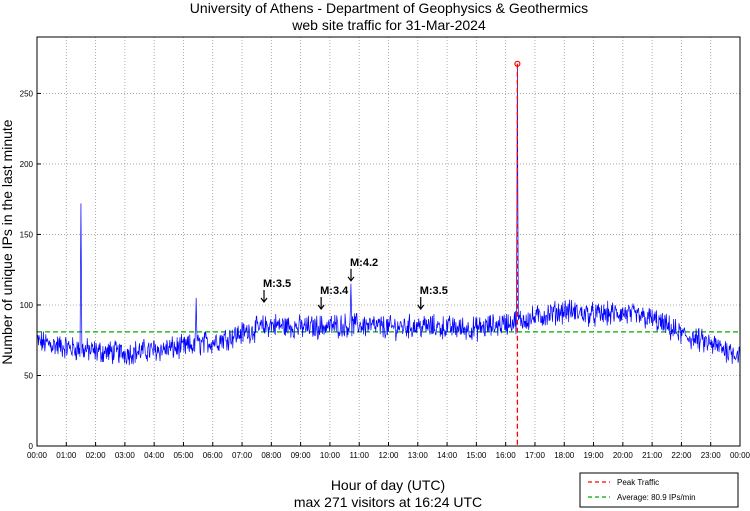  What do you see at coordinates (594, 455) in the screenshot?
I see `x-tick-label: 19:00` at bounding box center [594, 455].